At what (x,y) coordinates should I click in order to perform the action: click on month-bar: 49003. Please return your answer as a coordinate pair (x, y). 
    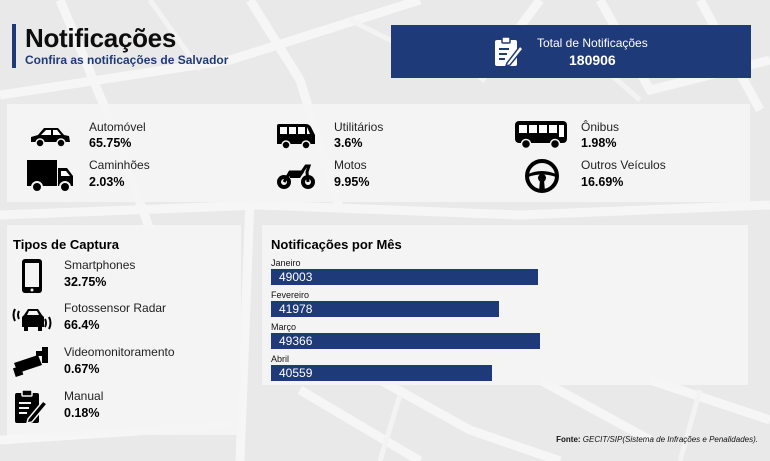
    Looking at the image, I should click on (404, 277).